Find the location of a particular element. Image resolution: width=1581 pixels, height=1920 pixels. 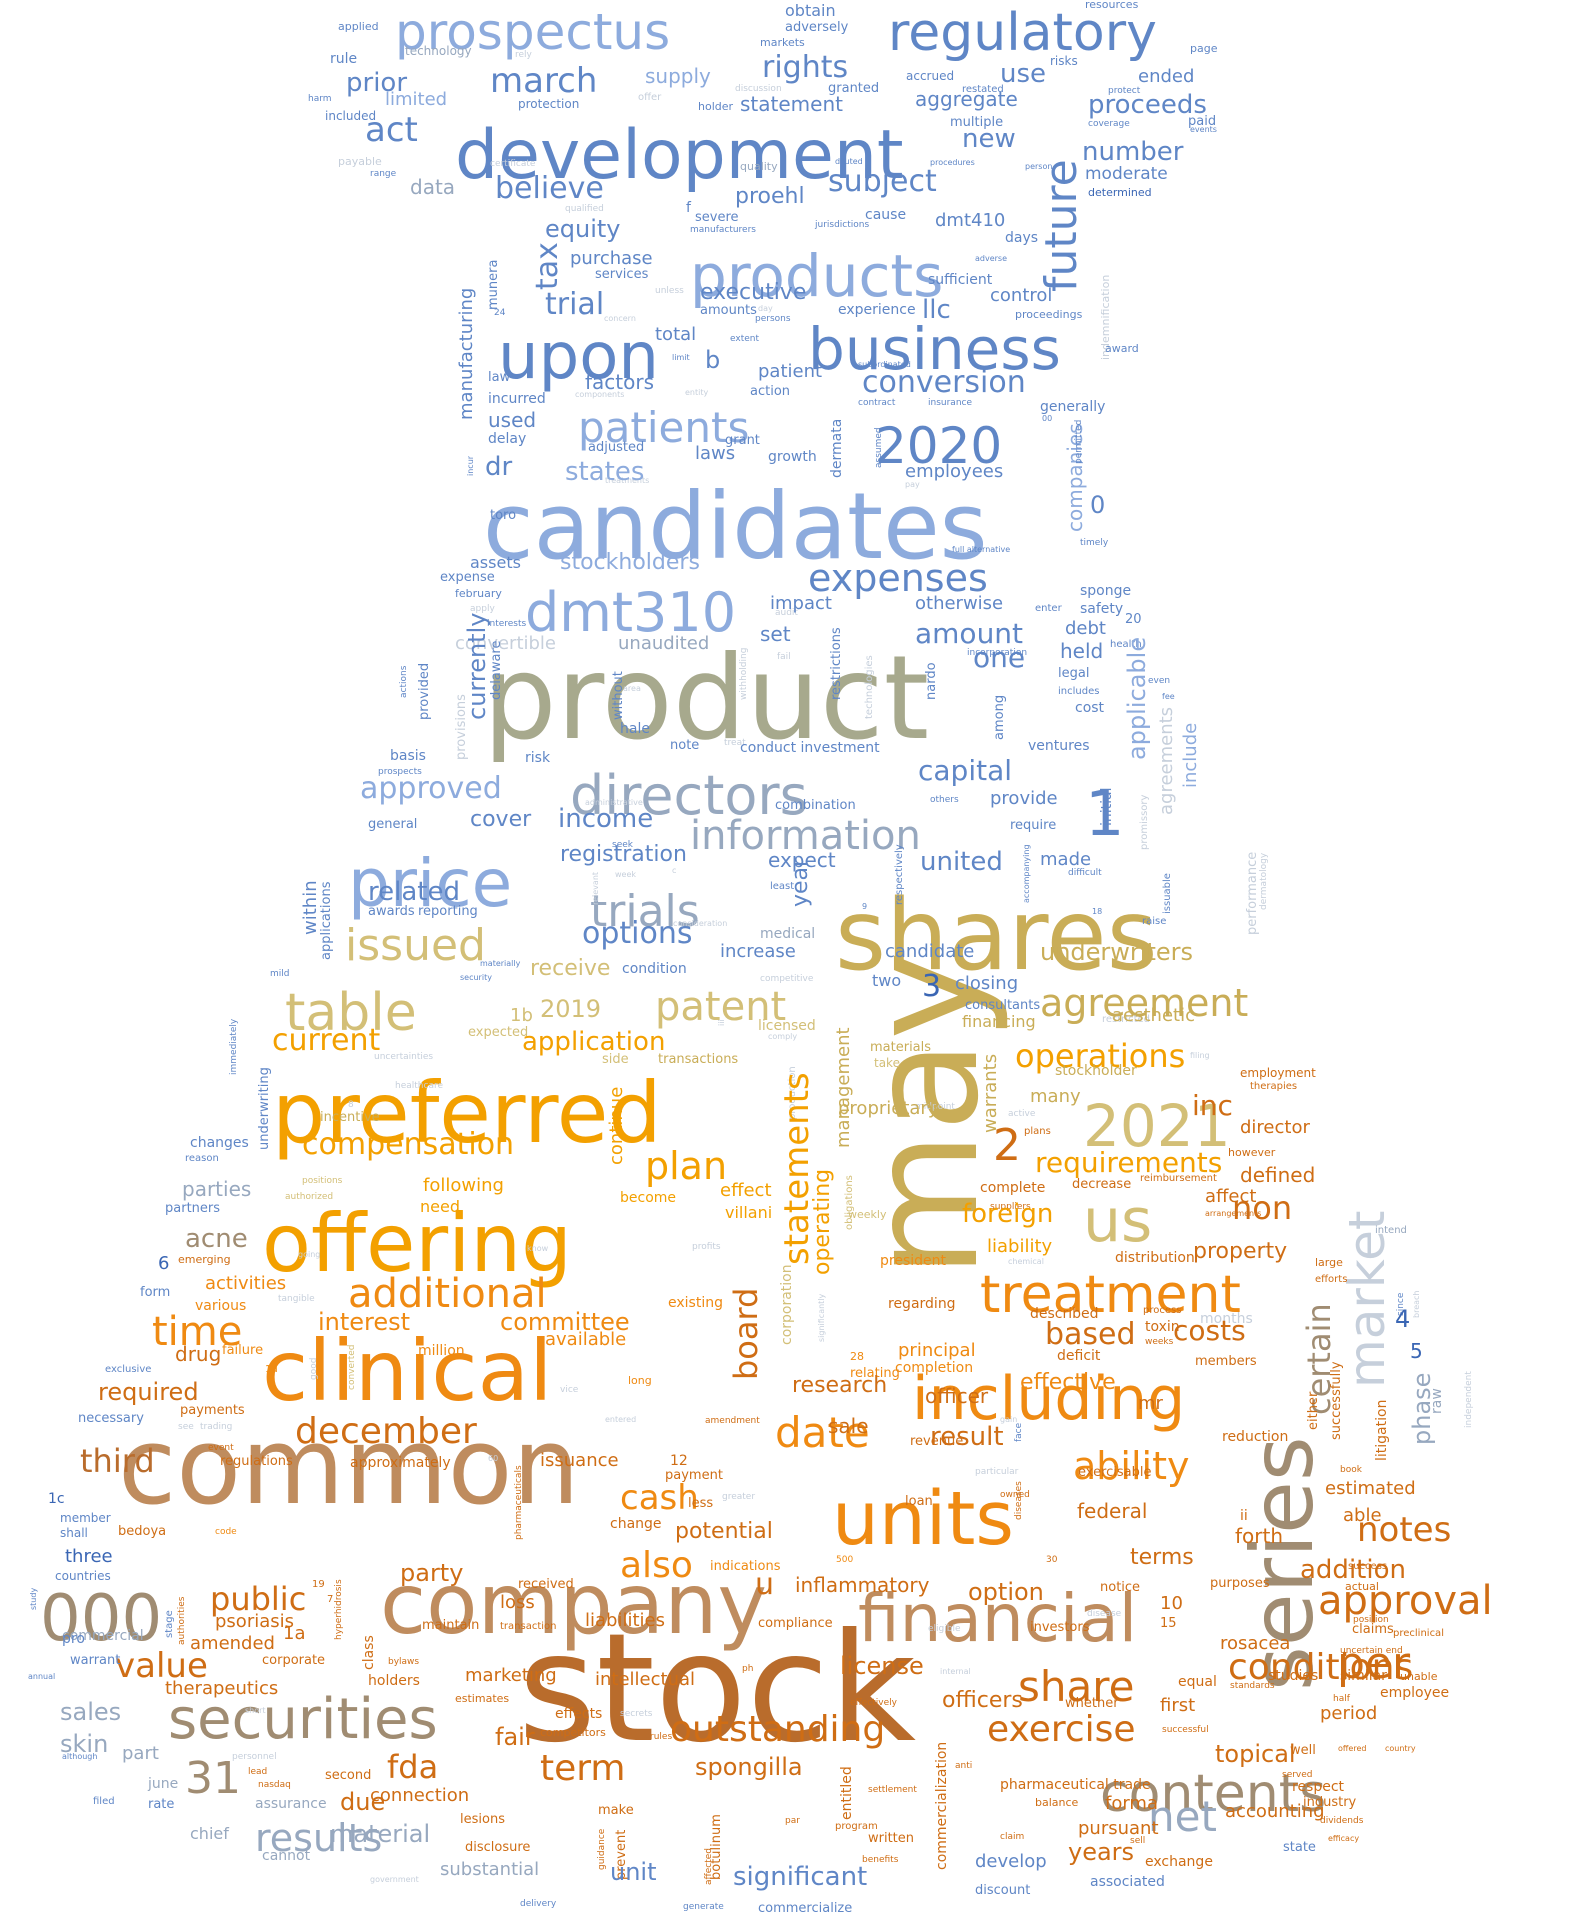

word-inflammatory: inflammatory is located at coordinates (862, 1585).